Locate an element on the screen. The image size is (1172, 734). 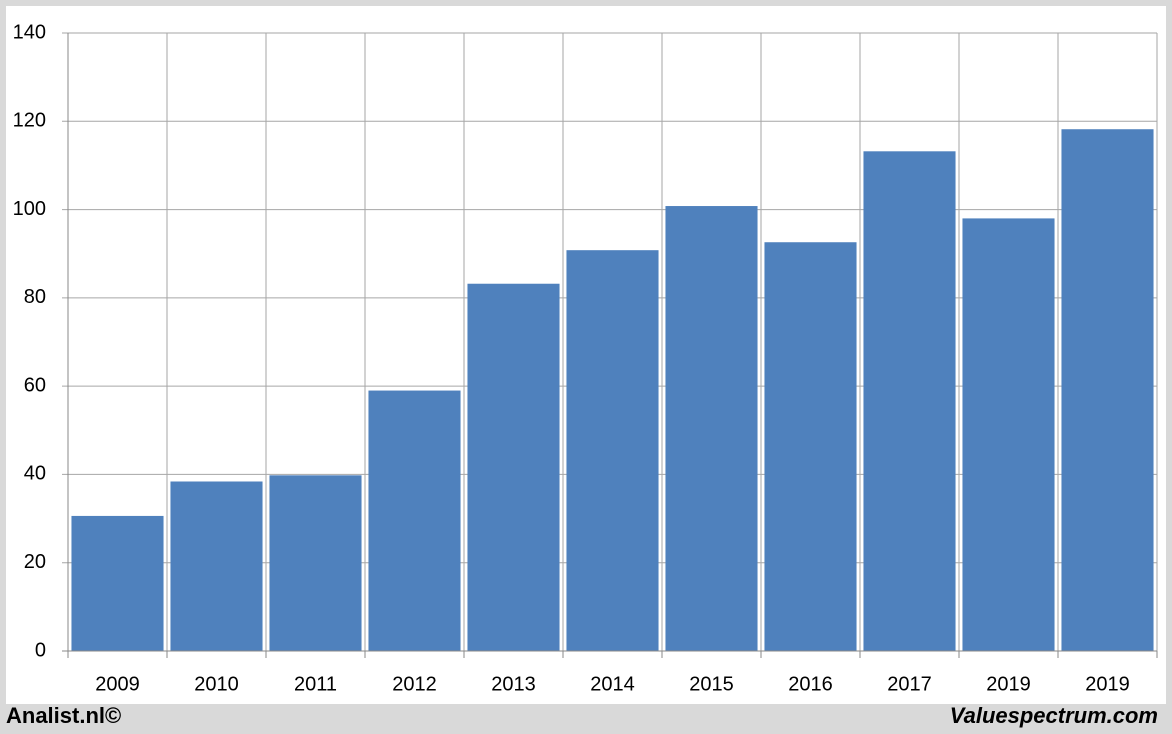
y-tick-label: 20 is located at coordinates (35, 562).